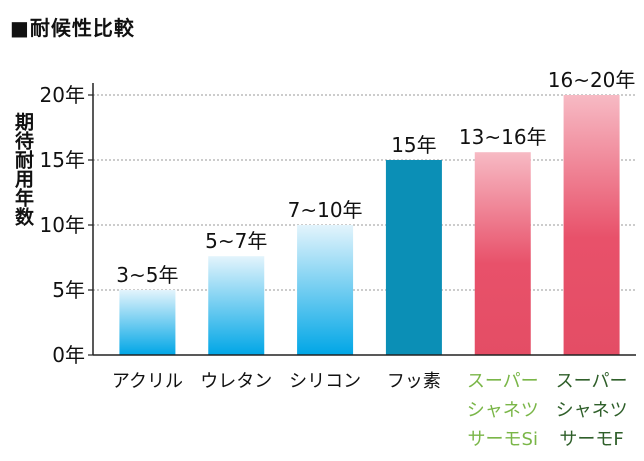 Image resolution: width=644 pixels, height=461 pixels. What do you see at coordinates (503, 137) in the screenshot?
I see `bar-value-label: 13~16年` at bounding box center [503, 137].